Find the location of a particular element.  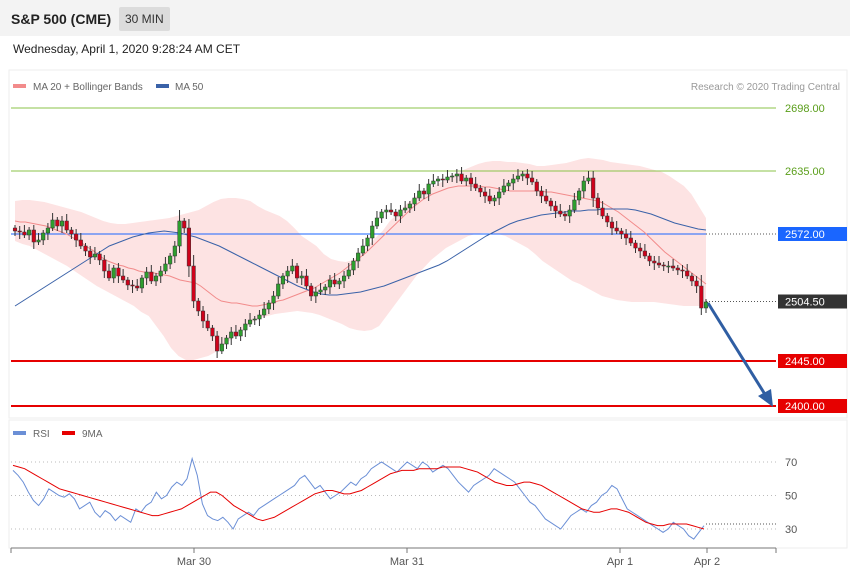

support-label: 2445.00 is located at coordinates (805, 362).